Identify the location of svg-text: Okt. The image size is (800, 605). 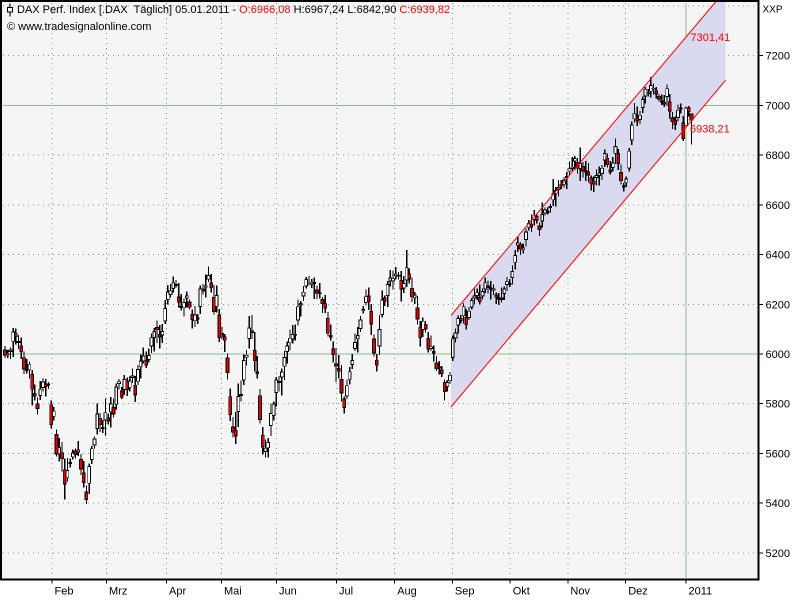
(521, 592).